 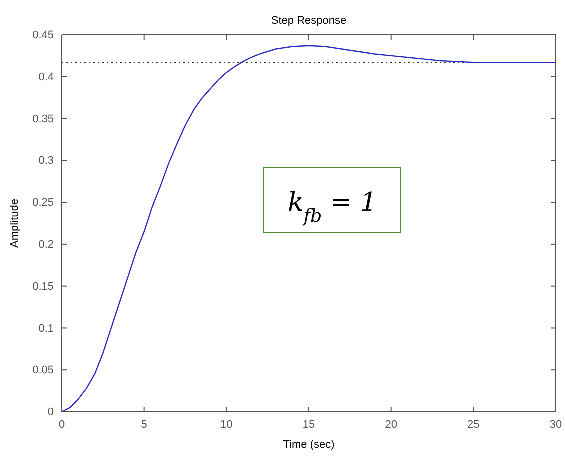 I want to click on y-tick-label: 0.45, so click(x=43, y=36).